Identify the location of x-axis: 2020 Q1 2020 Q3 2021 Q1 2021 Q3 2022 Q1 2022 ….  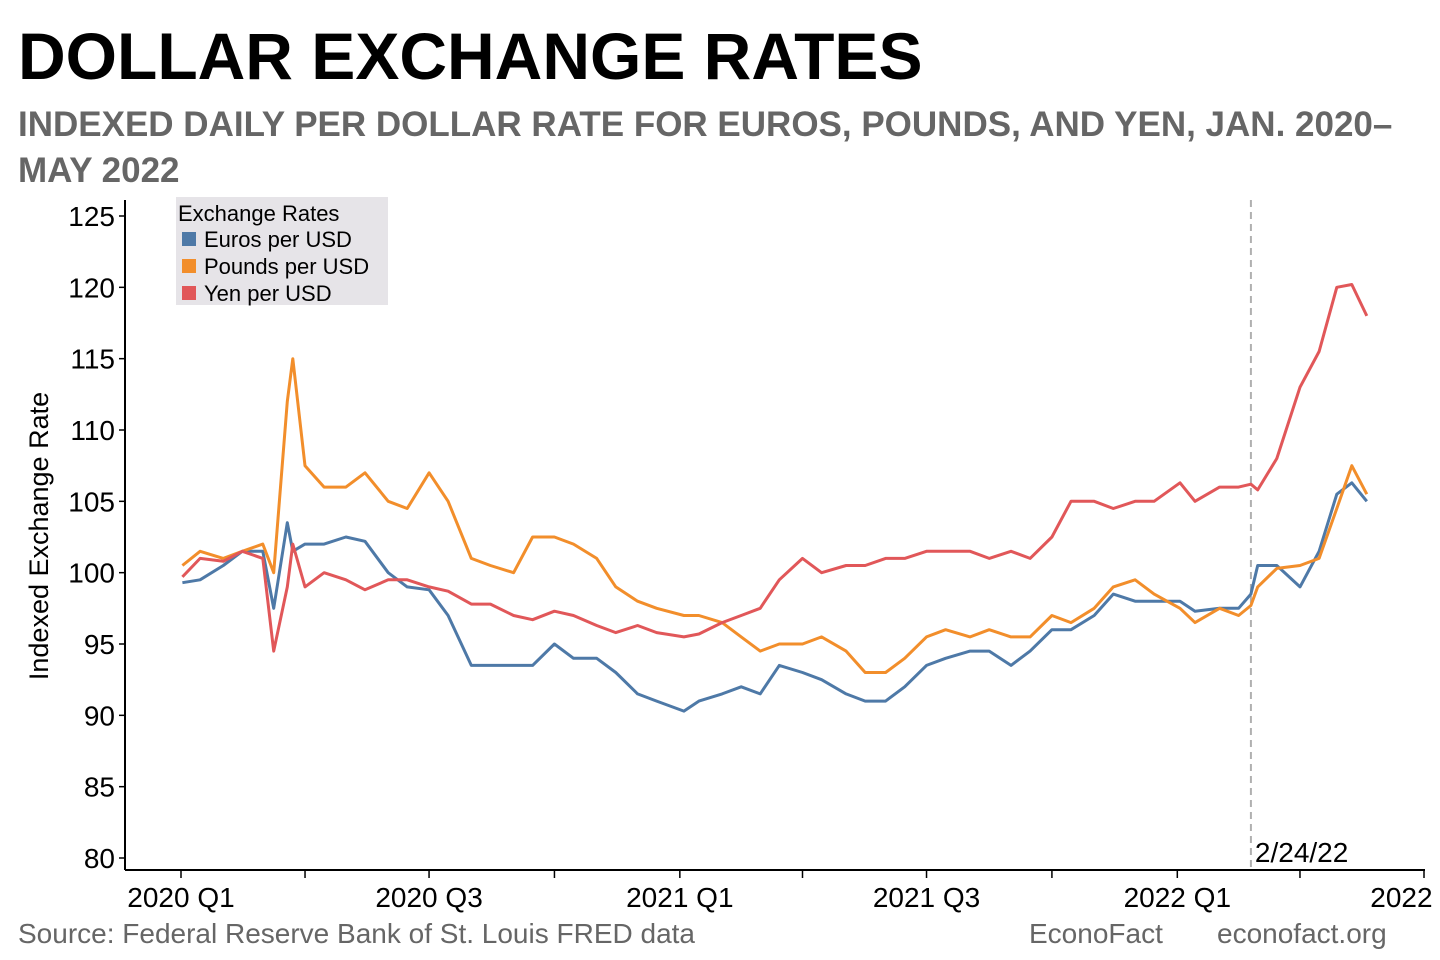
(782, 891).